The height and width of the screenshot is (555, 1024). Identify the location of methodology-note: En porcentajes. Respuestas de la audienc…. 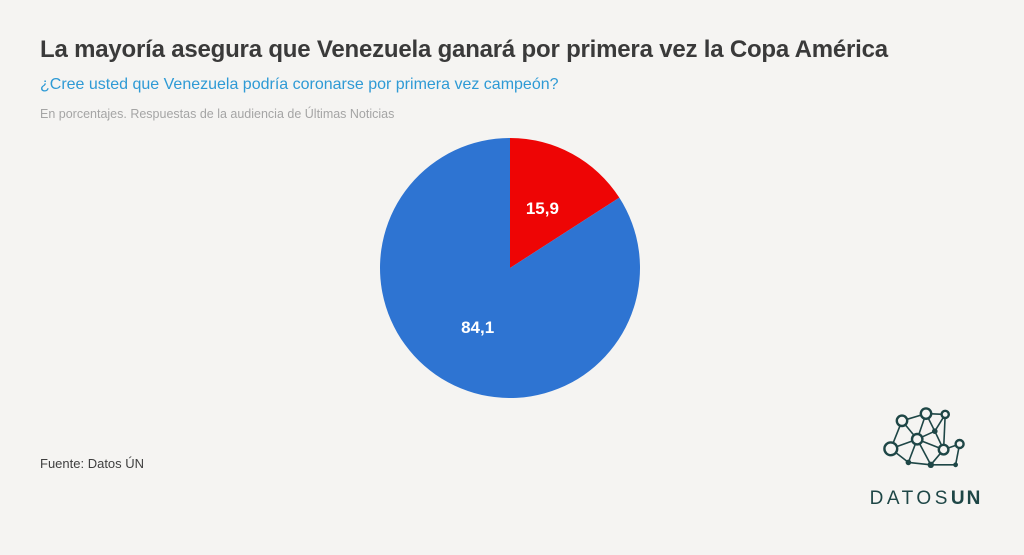
(217, 114).